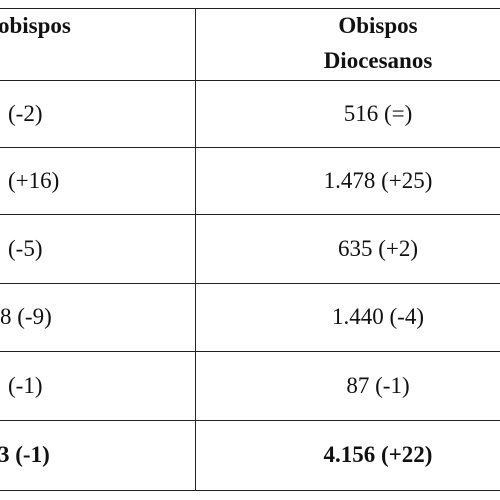 The height and width of the screenshot is (500, 500). What do you see at coordinates (195, 249) in the screenshot?
I see `column-divider` at bounding box center [195, 249].